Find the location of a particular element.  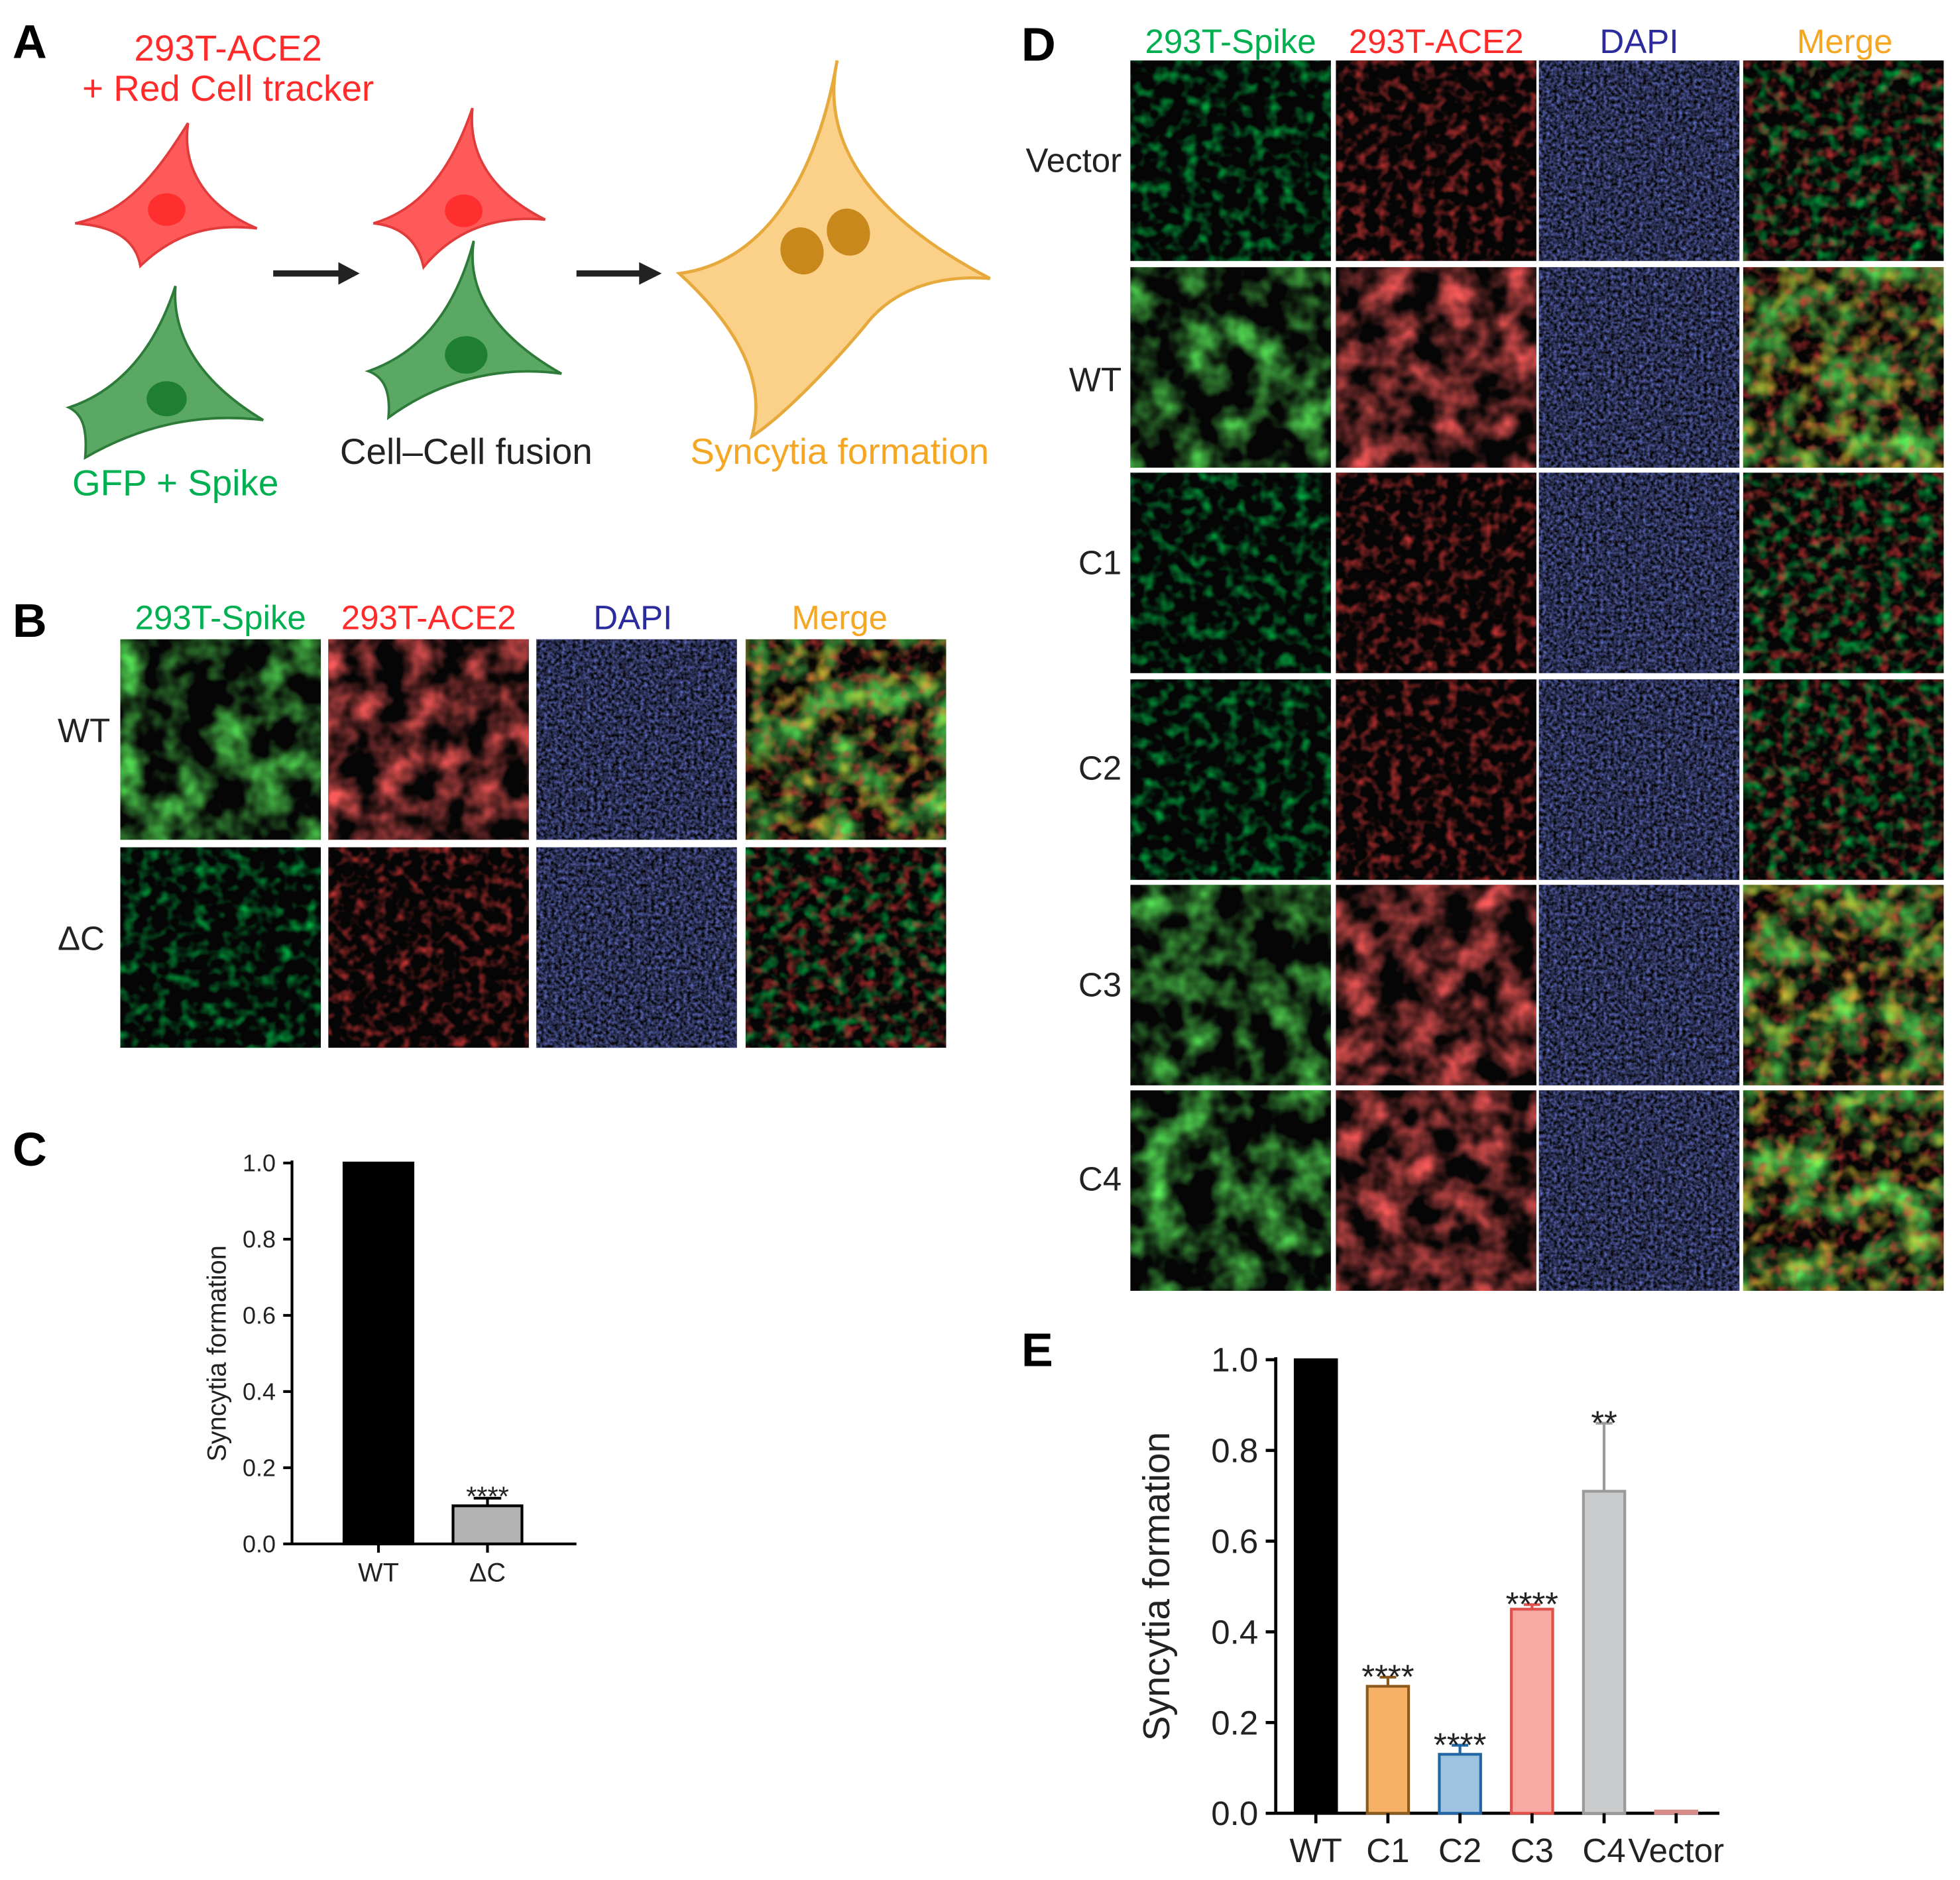

x-tick-label: ΔC is located at coordinates (487, 1573).